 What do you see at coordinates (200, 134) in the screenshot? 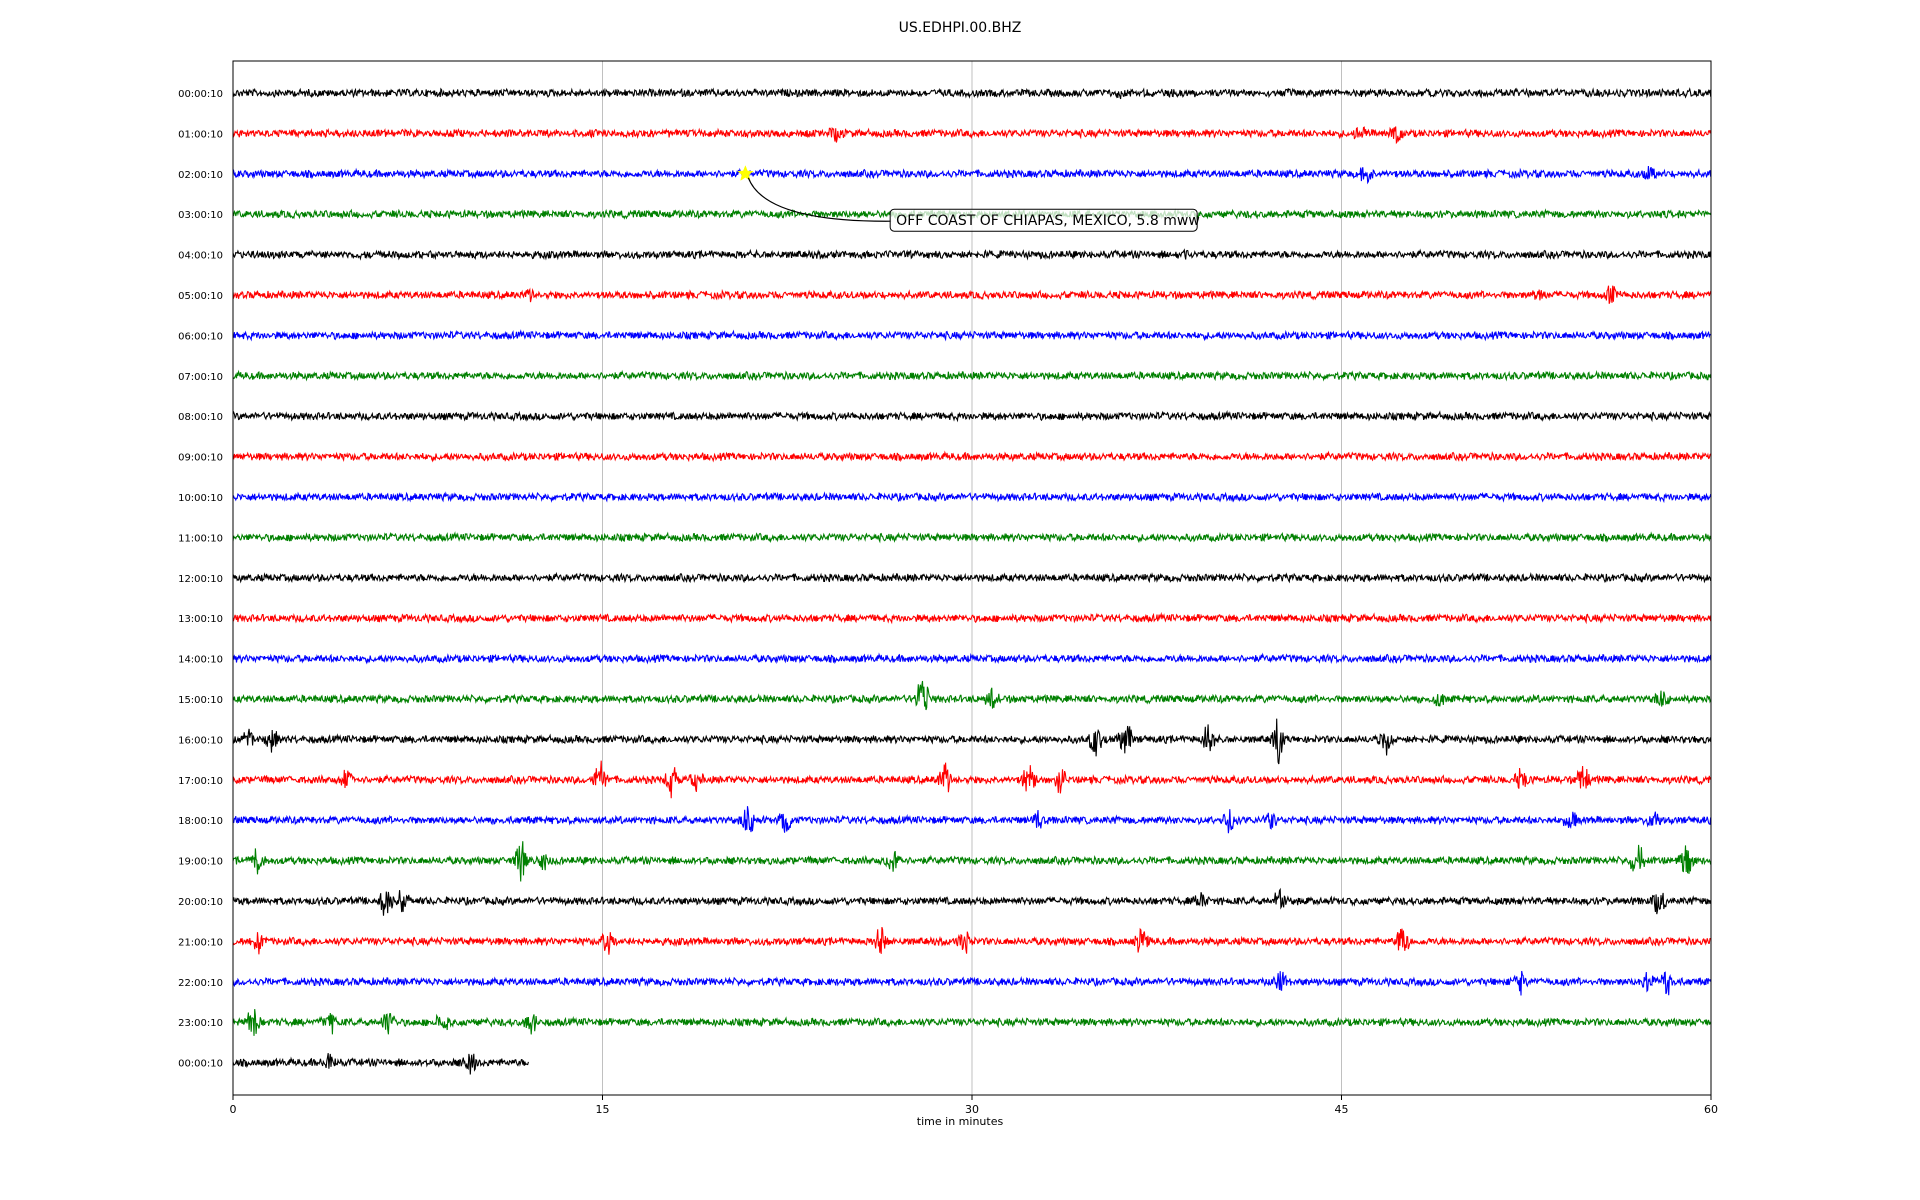
I see `y-tick-label: 01:00:10` at bounding box center [200, 134].